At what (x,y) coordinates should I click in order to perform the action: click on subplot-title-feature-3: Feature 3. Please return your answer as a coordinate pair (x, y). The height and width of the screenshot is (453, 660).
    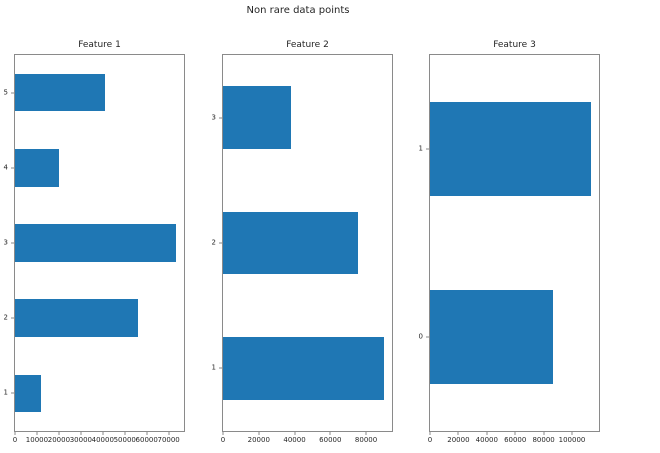
    Looking at the image, I should click on (514, 45).